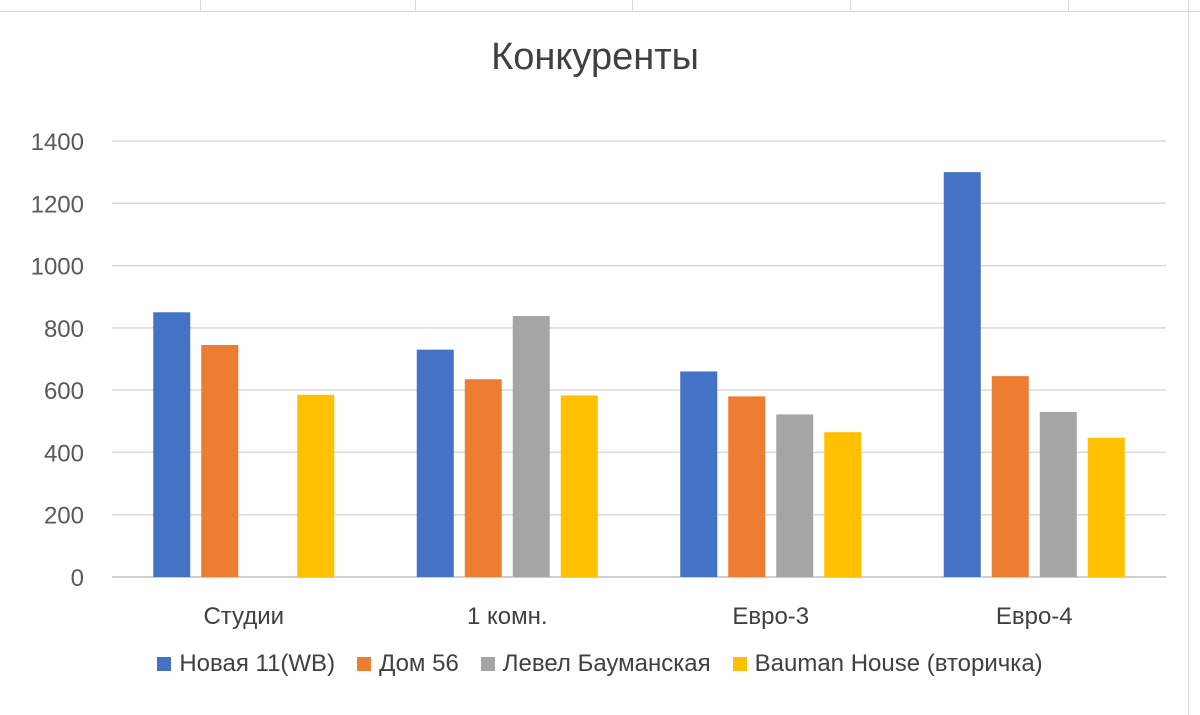  Describe the element at coordinates (57, 142) in the screenshot. I see `y-tick-label: 1400` at that location.